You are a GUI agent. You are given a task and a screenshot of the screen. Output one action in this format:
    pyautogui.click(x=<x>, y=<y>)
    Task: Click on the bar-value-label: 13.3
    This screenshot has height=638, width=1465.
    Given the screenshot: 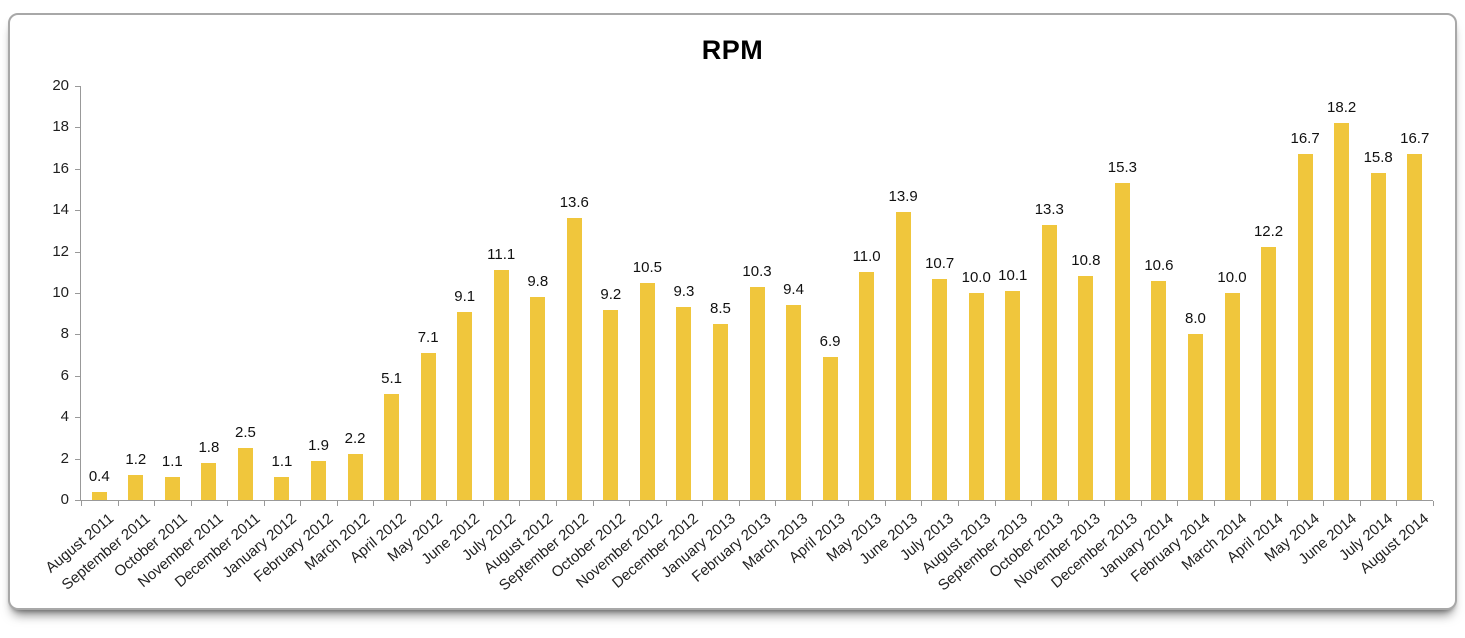 What is the action you would take?
    pyautogui.click(x=1049, y=209)
    